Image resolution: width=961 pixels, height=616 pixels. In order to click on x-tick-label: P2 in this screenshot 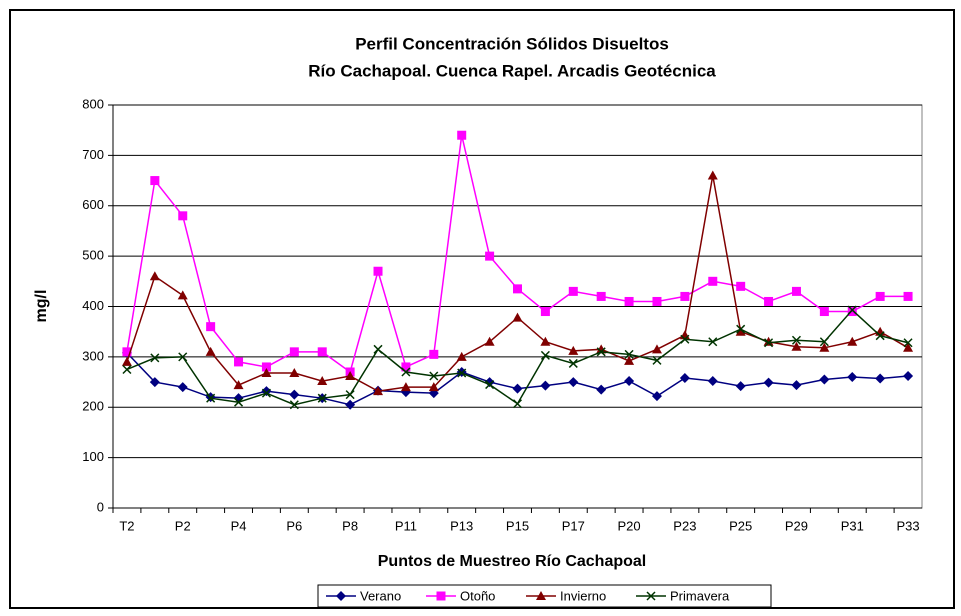, I will do `click(183, 525)`.